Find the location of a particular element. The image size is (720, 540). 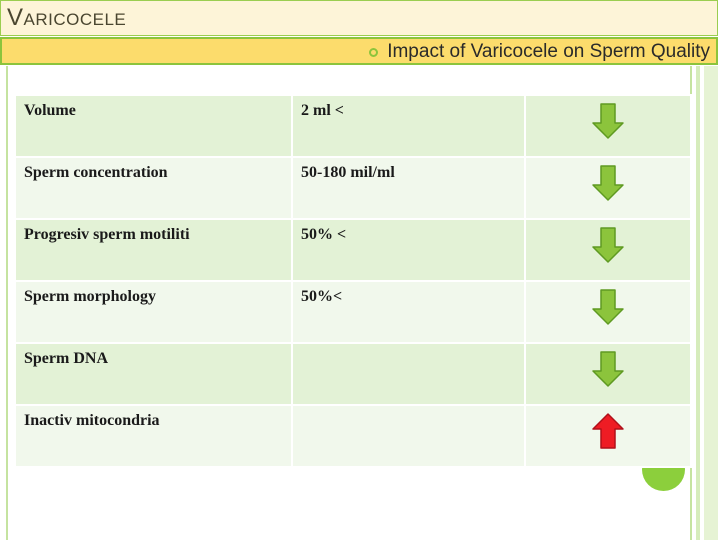

left-decorative-line is located at coordinates (7, 303).